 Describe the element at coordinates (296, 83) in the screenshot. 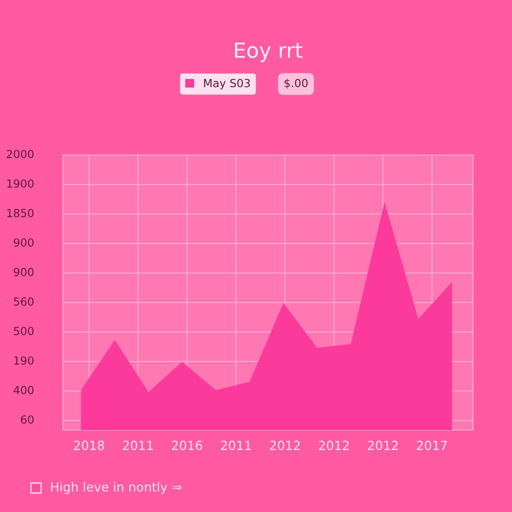

I see `text: $.00` at that location.